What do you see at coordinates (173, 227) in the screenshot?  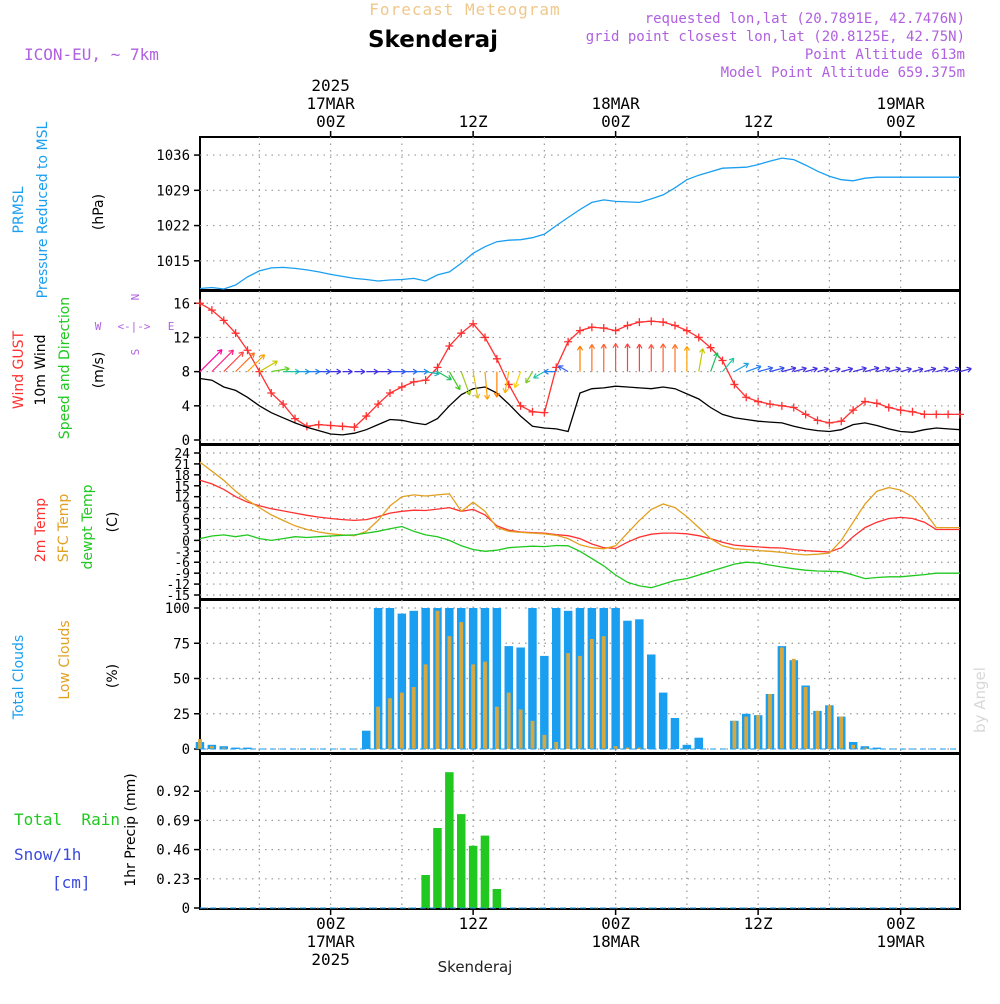 I see `ytick-label: 1022` at bounding box center [173, 227].